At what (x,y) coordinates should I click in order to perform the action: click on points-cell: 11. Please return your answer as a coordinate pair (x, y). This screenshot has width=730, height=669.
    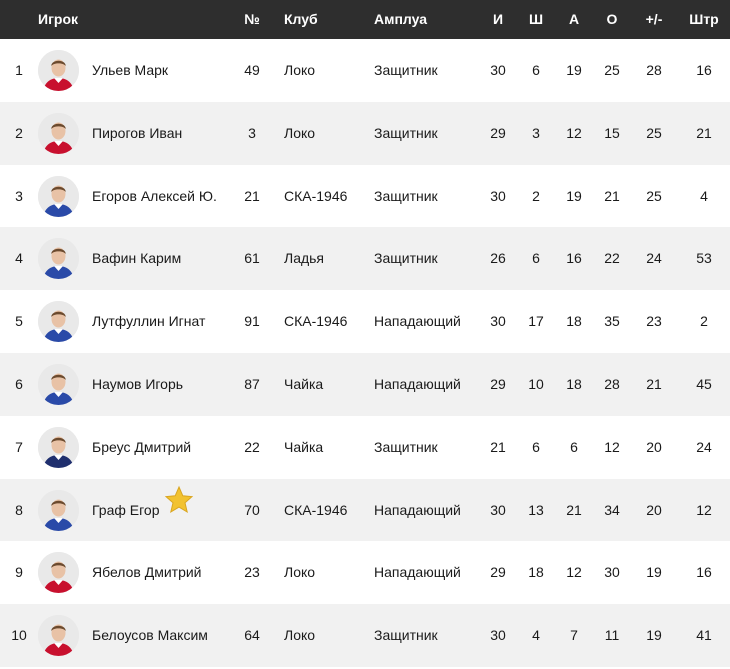
    Looking at the image, I should click on (612, 635).